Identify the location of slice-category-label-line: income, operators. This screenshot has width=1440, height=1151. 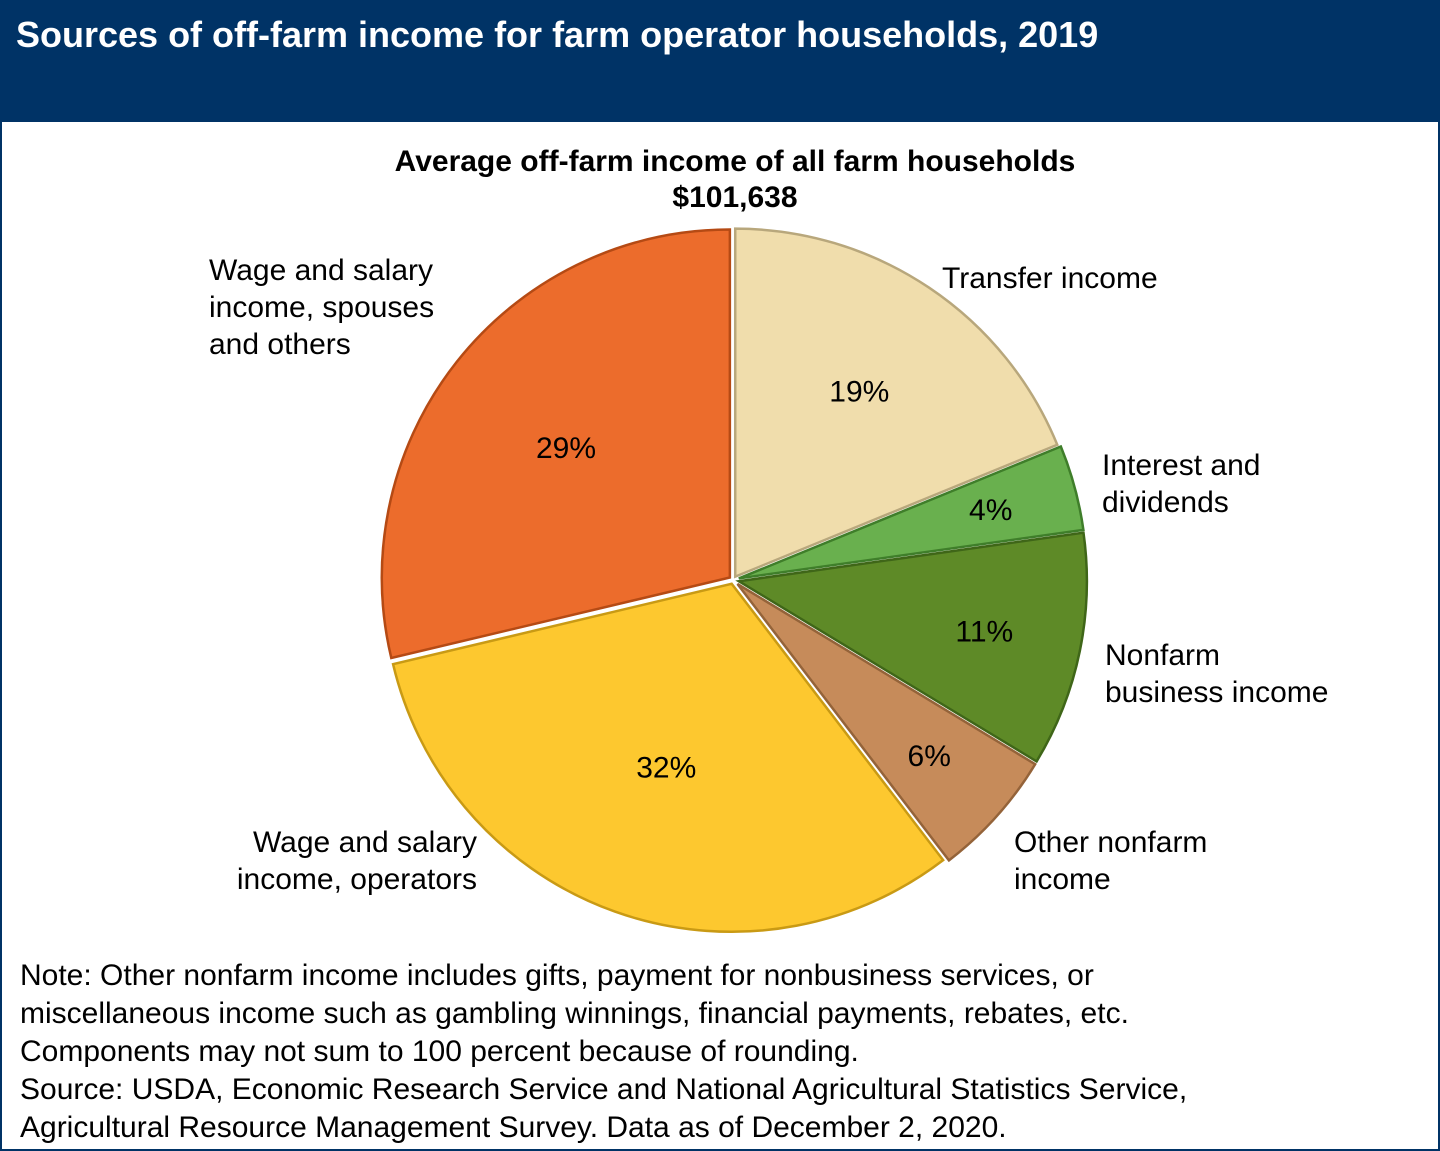
(357, 879).